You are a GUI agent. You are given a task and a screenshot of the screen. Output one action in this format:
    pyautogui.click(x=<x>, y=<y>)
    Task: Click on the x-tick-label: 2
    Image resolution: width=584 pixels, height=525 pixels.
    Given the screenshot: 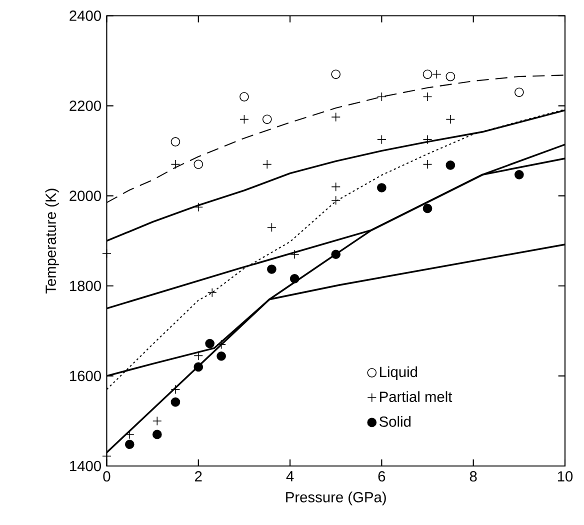 What is the action you would take?
    pyautogui.click(x=198, y=476)
    